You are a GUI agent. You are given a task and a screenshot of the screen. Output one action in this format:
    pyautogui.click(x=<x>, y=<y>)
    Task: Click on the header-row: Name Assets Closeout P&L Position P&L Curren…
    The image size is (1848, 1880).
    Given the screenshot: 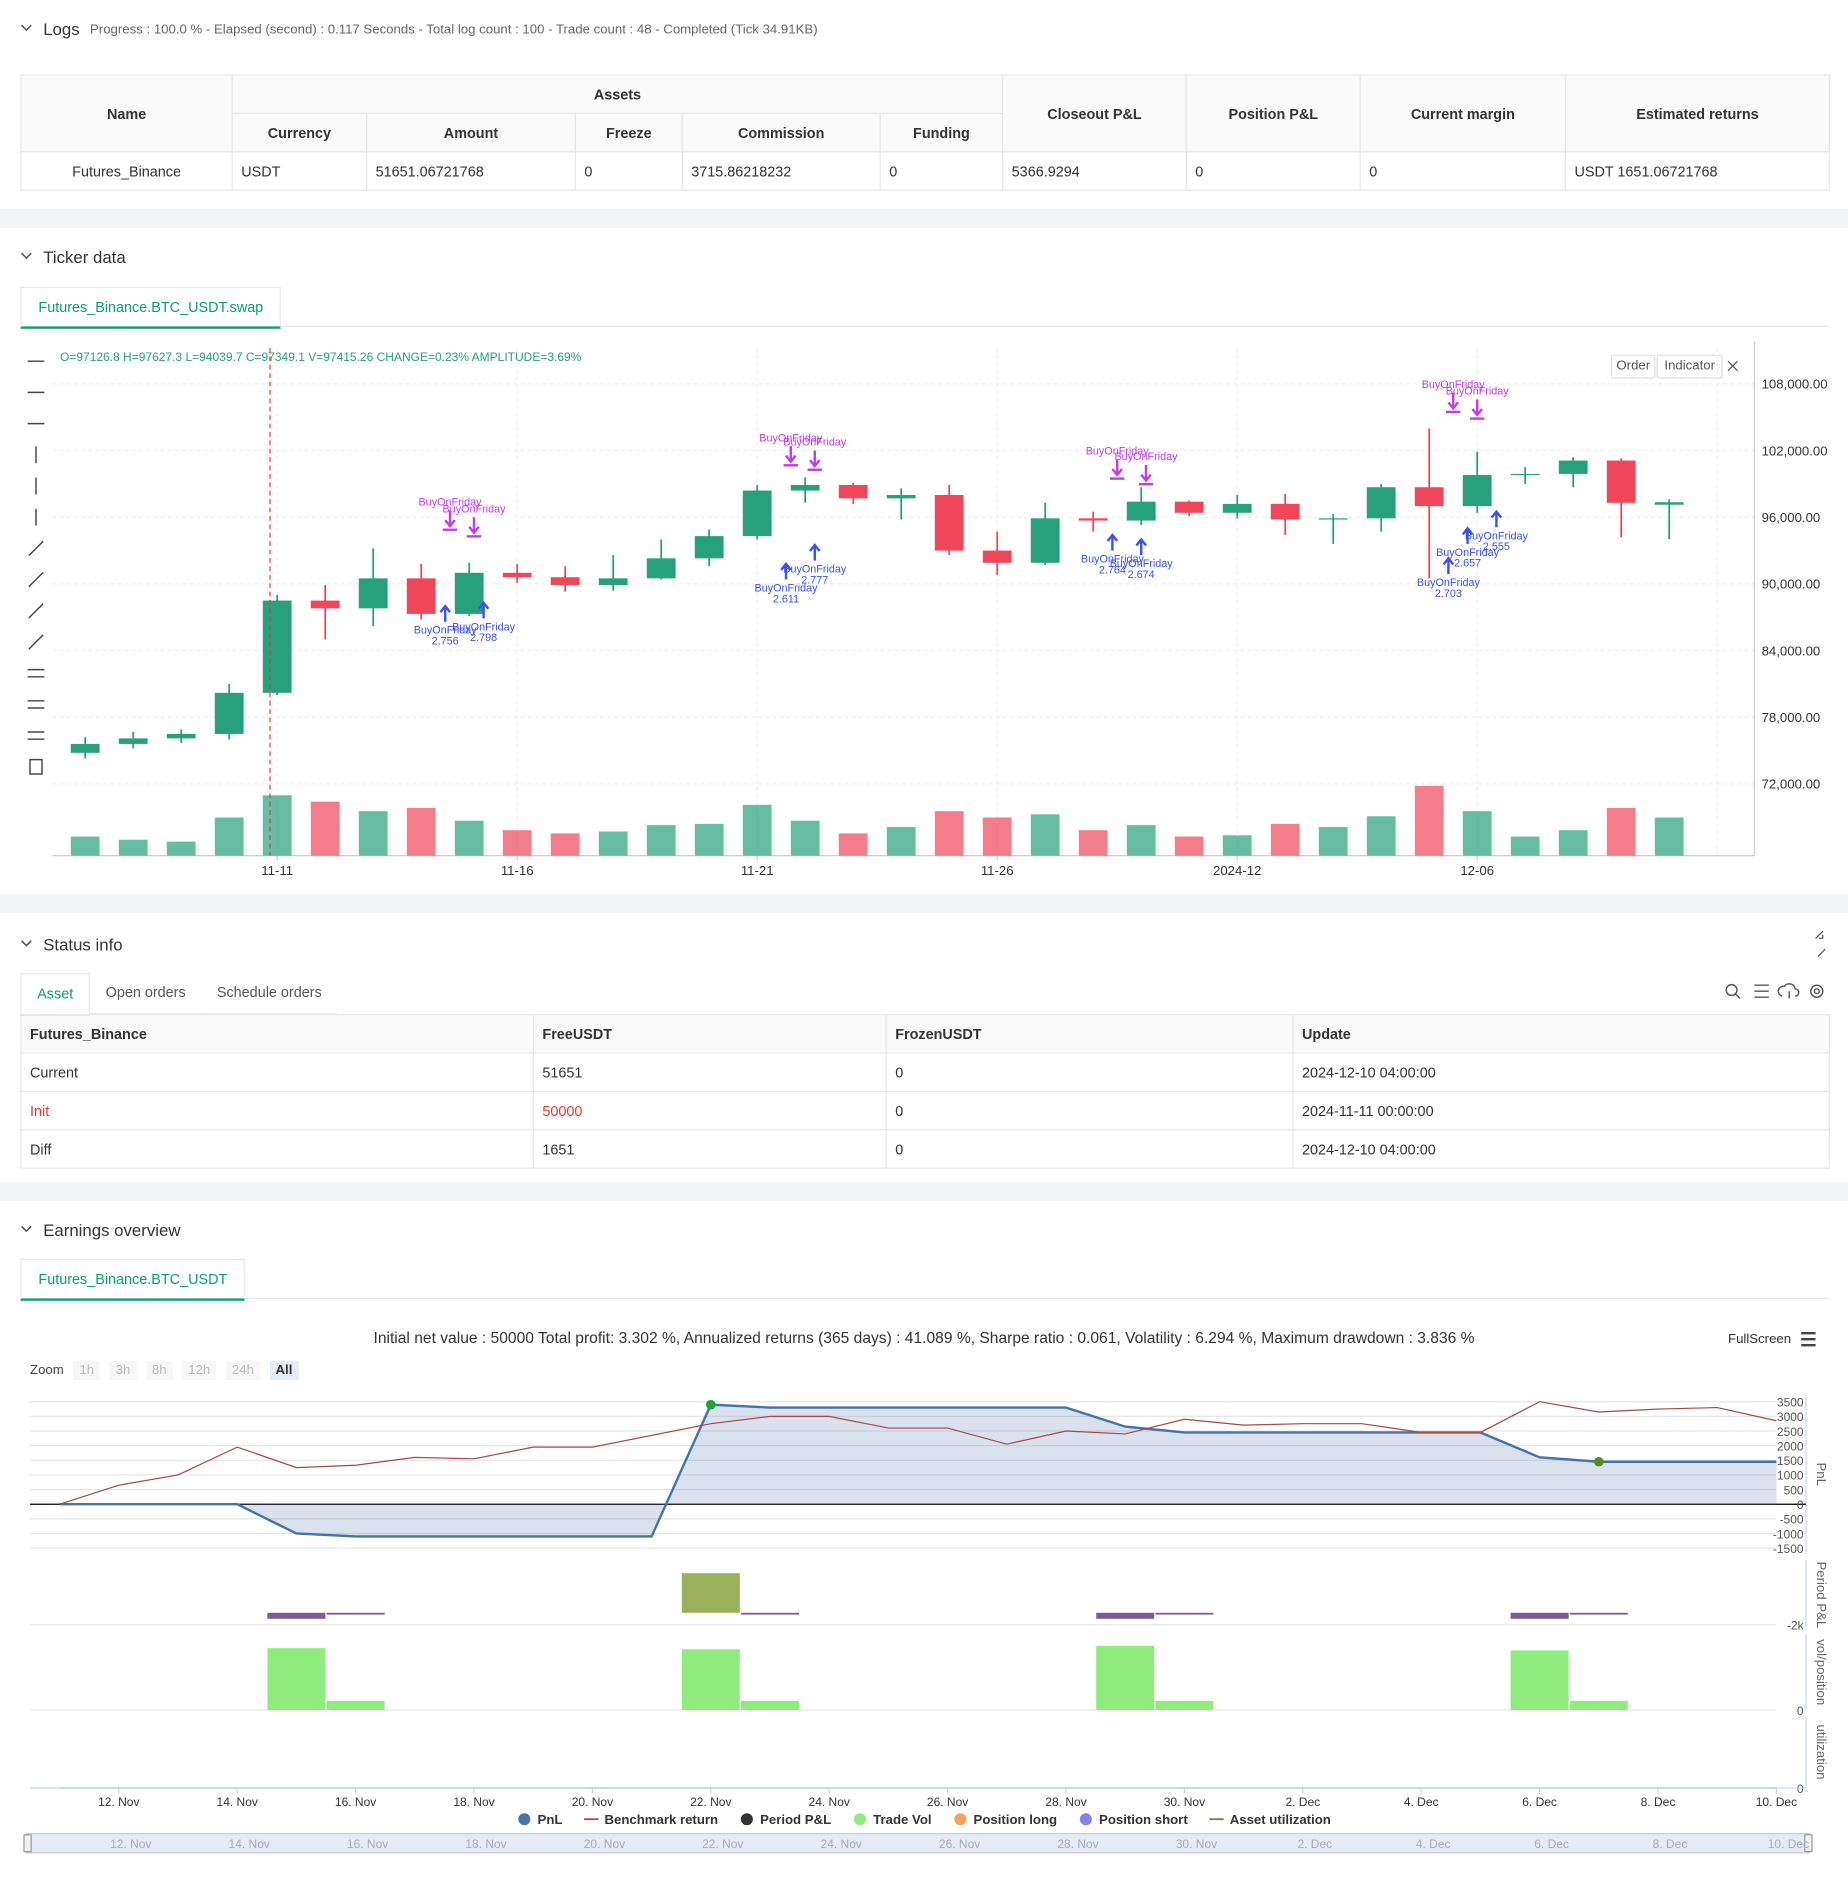 What is the action you would take?
    pyautogui.click(x=925, y=113)
    